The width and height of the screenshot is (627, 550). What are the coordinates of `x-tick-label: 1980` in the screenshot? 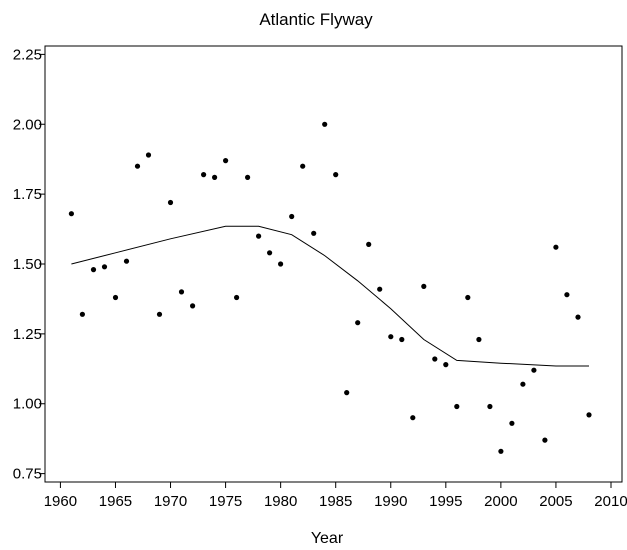 It's located at (280, 501).